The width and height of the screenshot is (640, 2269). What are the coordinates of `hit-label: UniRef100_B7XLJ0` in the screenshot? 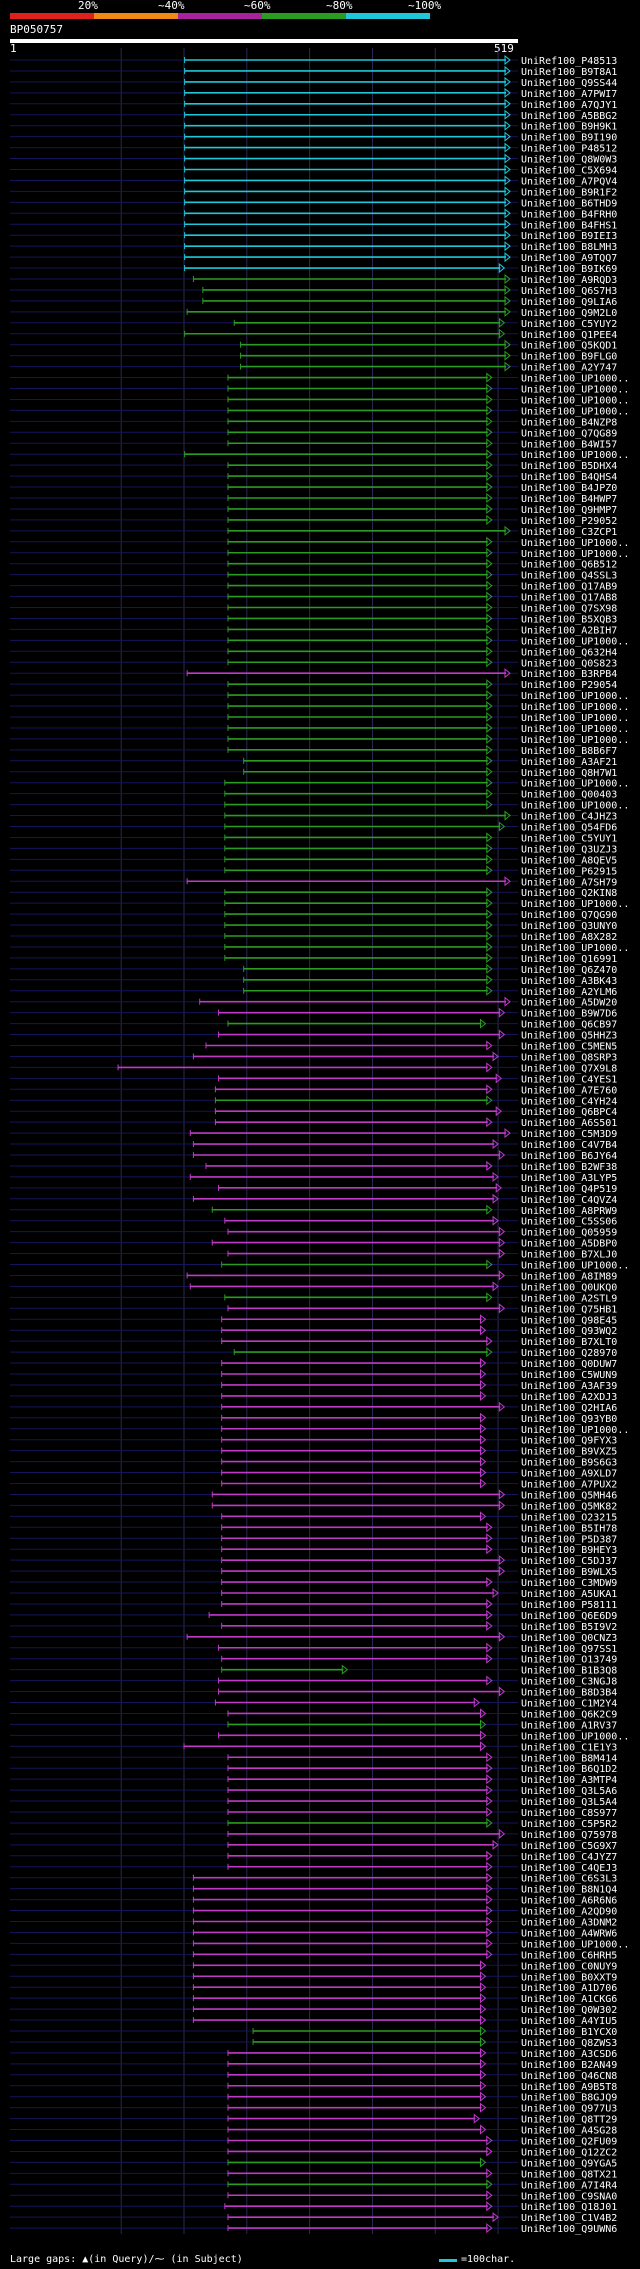 It's located at (569, 1255).